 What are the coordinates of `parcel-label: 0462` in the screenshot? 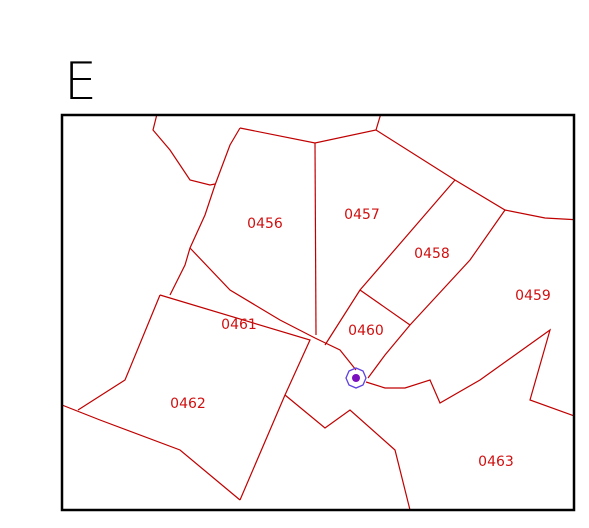 It's located at (188, 404).